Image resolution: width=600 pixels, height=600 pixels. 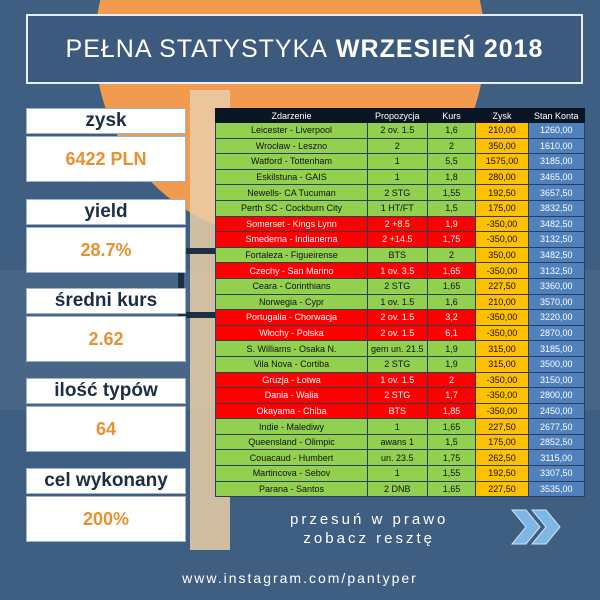 What do you see at coordinates (556, 411) in the screenshot?
I see `cell-stan: 2450,00` at bounding box center [556, 411].